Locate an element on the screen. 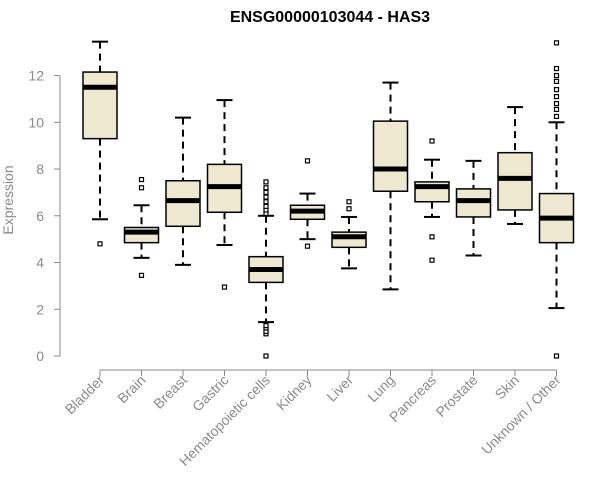 This screenshot has width=600, height=500. box-lung is located at coordinates (390, 186).